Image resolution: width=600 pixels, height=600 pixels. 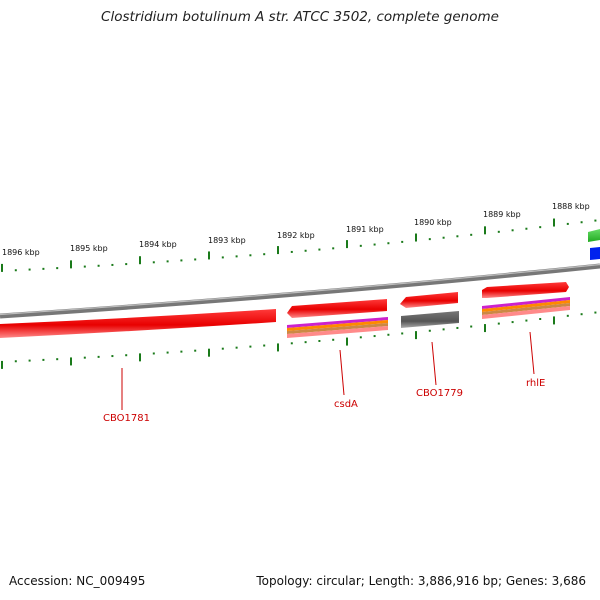 What do you see at coordinates (324, 401) in the screenshot?
I see `gene-labels: CBO1781 csdA CBO1779 rhlE` at bounding box center [324, 401].